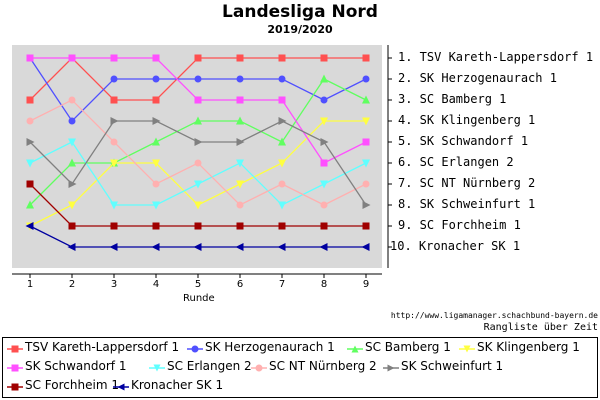 Image resolution: width=600 pixels, height=400 pixels. What do you see at coordinates (463, 141) in the screenshot?
I see `rank-label: 5. SK Schwandorf 1` at bounding box center [463, 141].